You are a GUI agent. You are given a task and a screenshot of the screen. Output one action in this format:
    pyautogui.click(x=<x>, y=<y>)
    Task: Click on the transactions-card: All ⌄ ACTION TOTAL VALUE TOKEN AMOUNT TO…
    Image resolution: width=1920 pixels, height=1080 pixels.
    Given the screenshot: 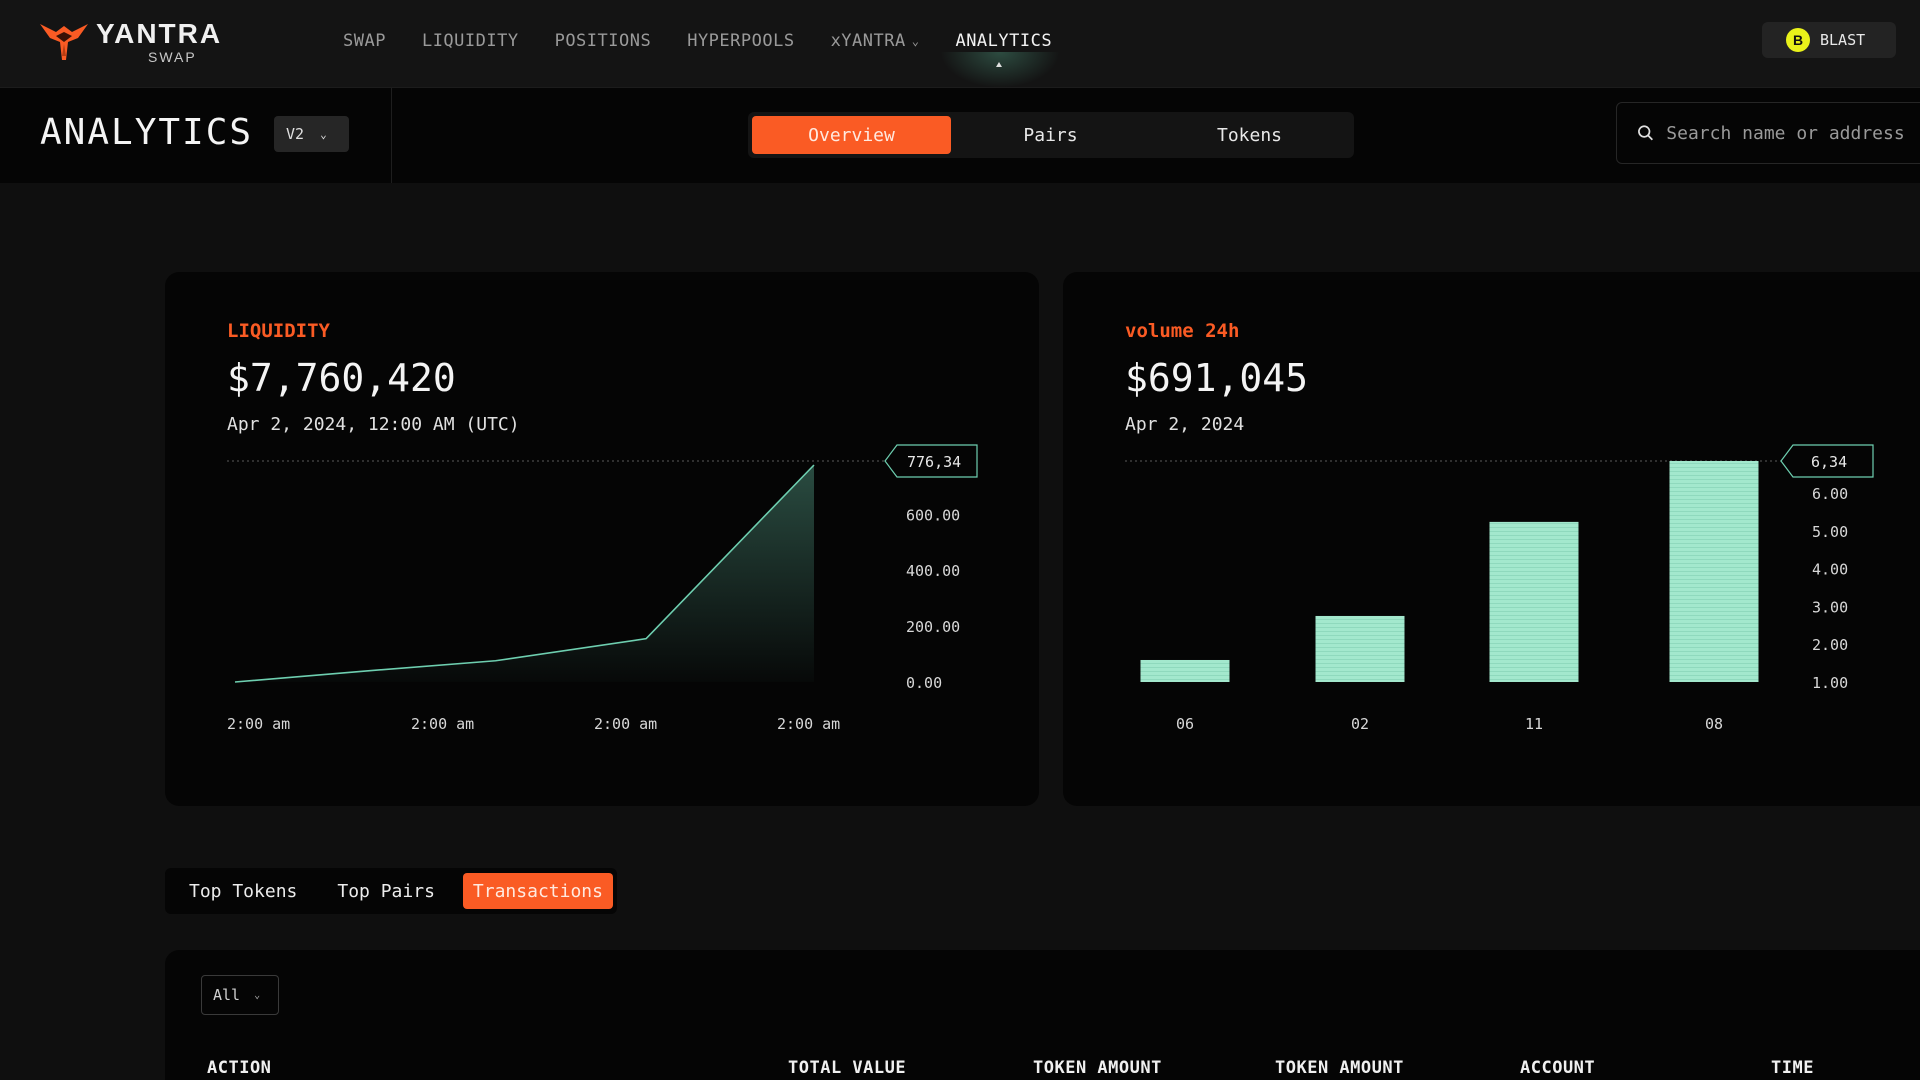 What is the action you would take?
    pyautogui.click(x=1042, y=1015)
    